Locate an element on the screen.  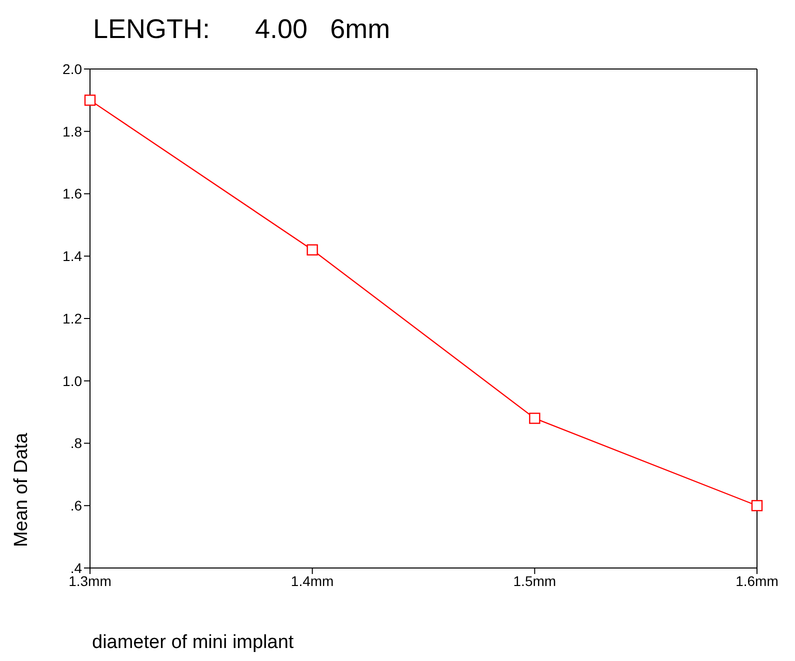
chart-title: LENGTH: 4.00 6mm is located at coordinates (241, 29).